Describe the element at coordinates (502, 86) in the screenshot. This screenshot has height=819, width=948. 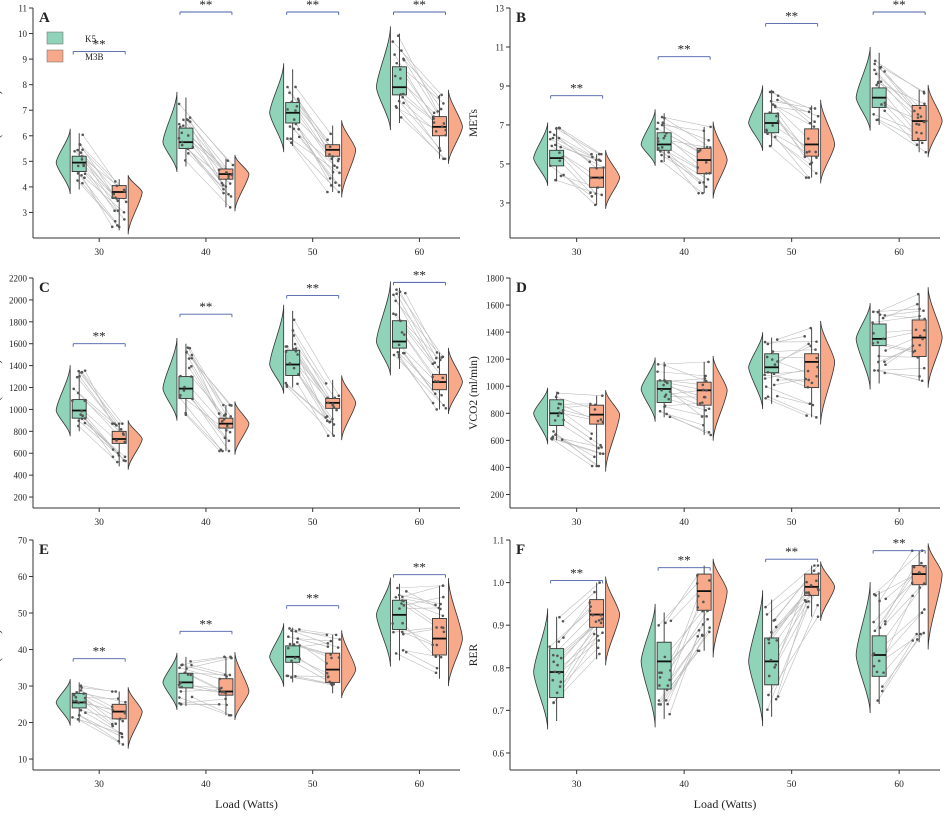
I see `y-tick-label: 9` at that location.